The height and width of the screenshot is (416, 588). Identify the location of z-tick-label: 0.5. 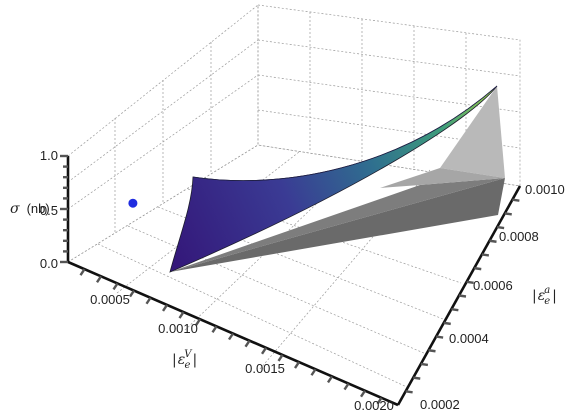
(49, 210).